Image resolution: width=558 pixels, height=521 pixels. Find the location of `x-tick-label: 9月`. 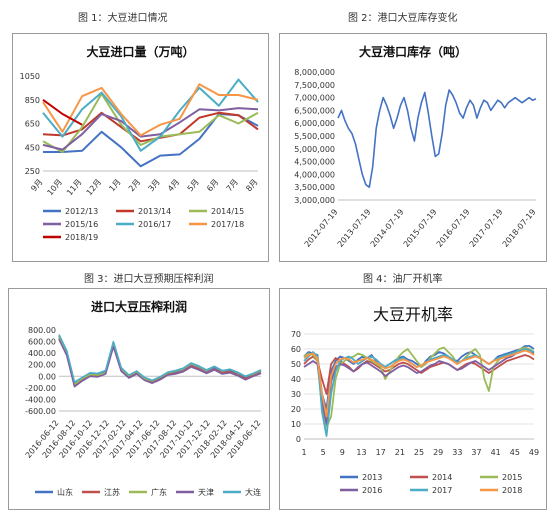

x-tick-label: 9月 is located at coordinates (36, 186).